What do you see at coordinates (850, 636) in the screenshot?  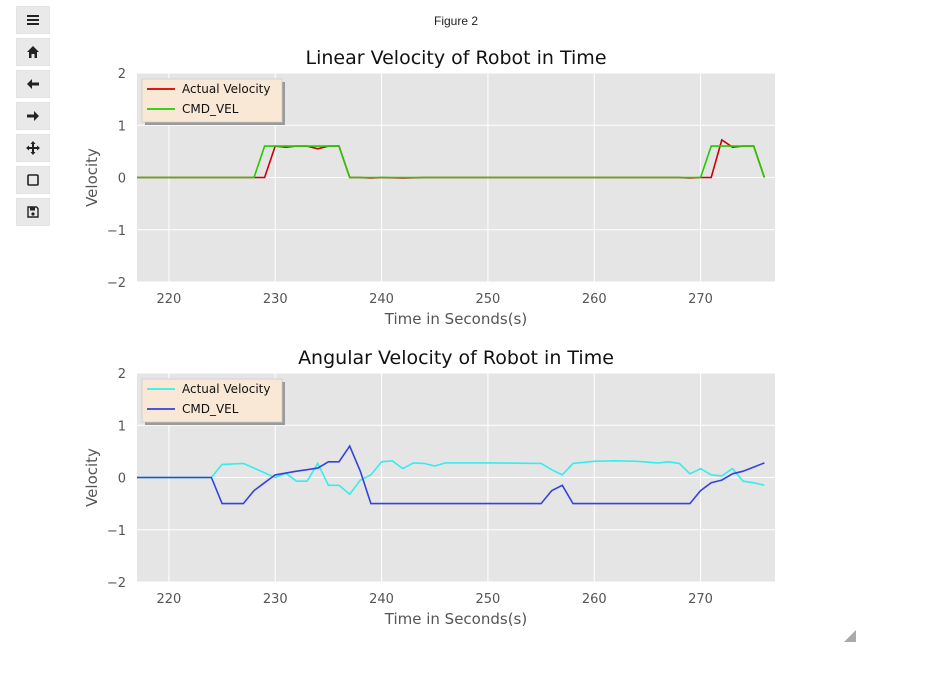 I see `resize-grip-icon` at bounding box center [850, 636].